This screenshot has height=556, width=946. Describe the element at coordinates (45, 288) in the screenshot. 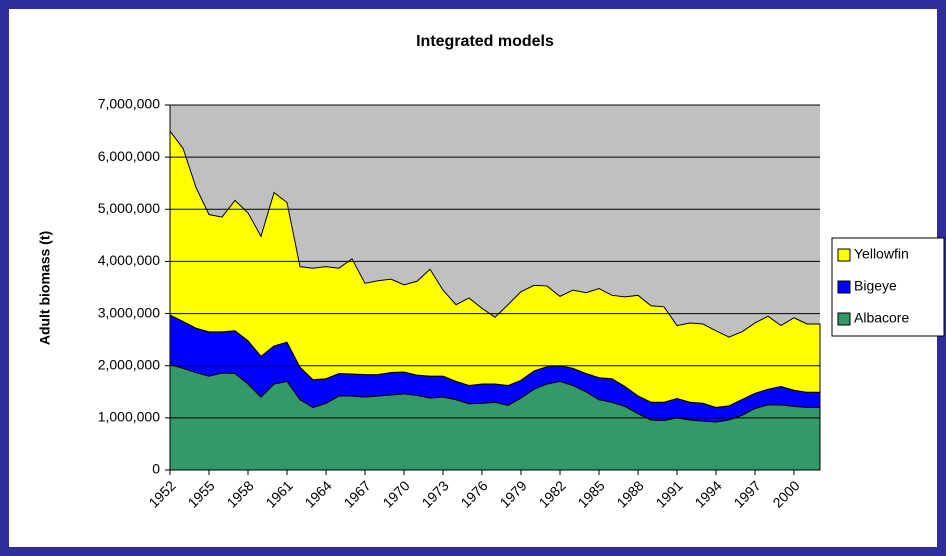

I see `y-axis-label: Adult biomass (t)` at that location.